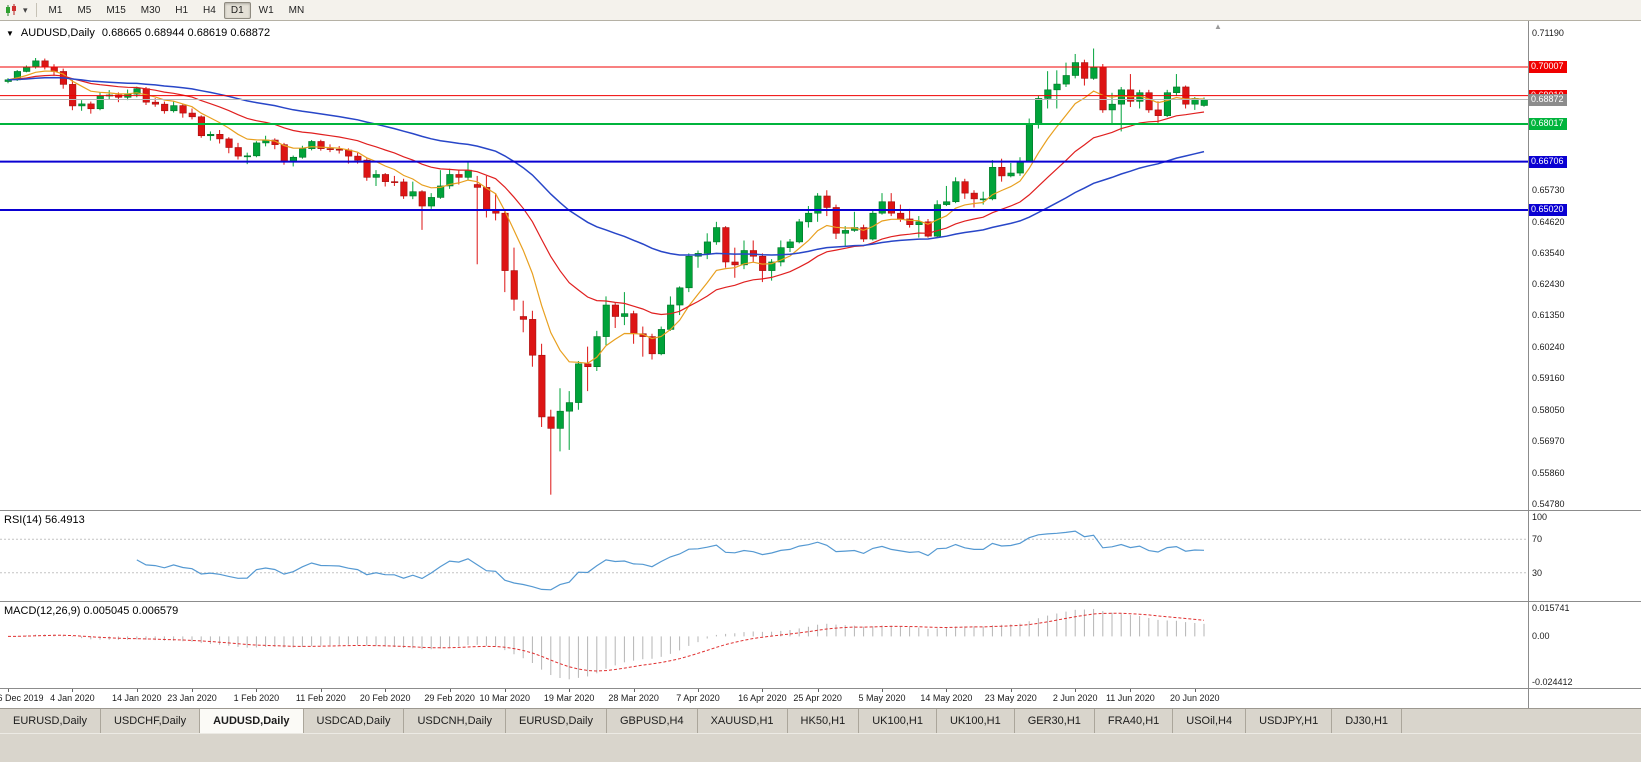 Image resolution: width=1641 pixels, height=762 pixels. What do you see at coordinates (10, 33) in the screenshot?
I see `chart-title-menu-icon: ▼` at bounding box center [10, 33].